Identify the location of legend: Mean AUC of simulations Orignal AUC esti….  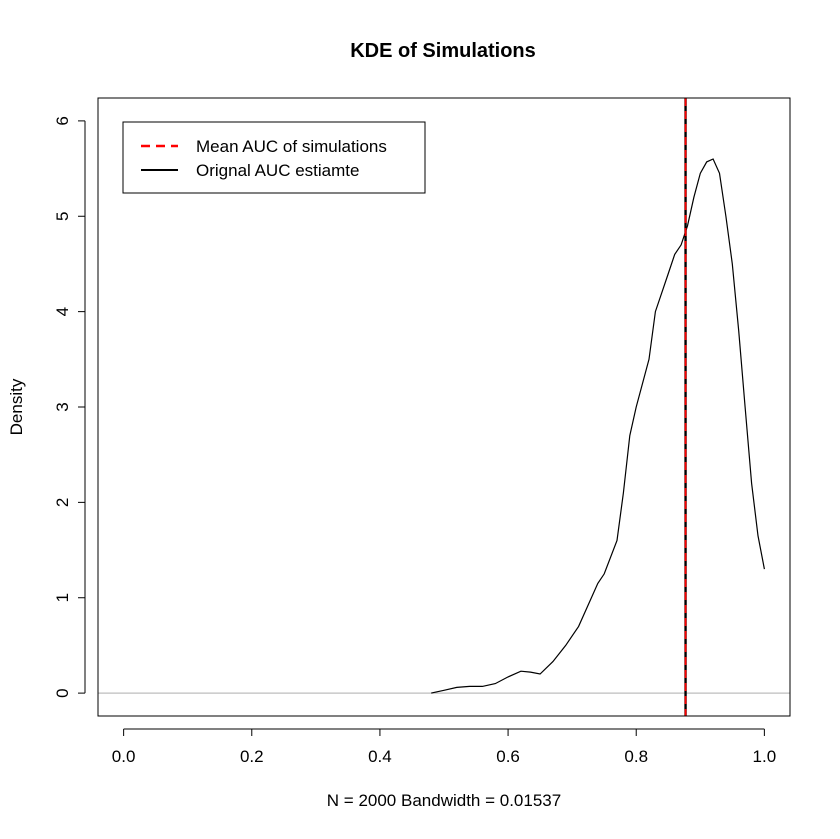
(274, 157).